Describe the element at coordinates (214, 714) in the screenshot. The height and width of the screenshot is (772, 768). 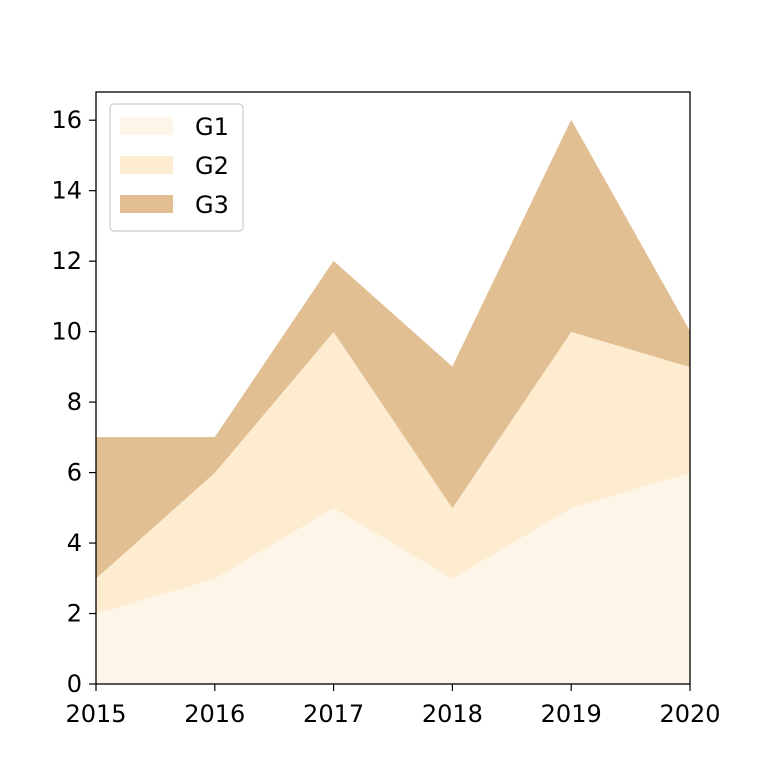
I see `x-tick-label: 2016` at that location.